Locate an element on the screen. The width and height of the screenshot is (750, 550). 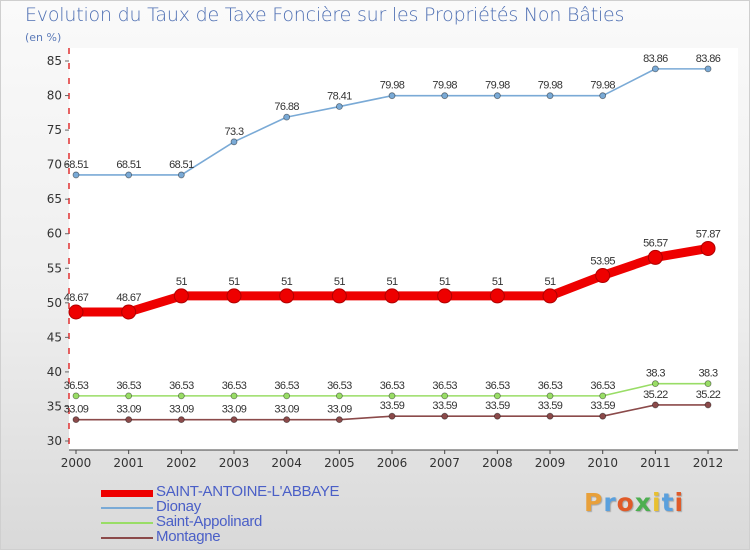
data-label: 56.57 is located at coordinates (655, 243).